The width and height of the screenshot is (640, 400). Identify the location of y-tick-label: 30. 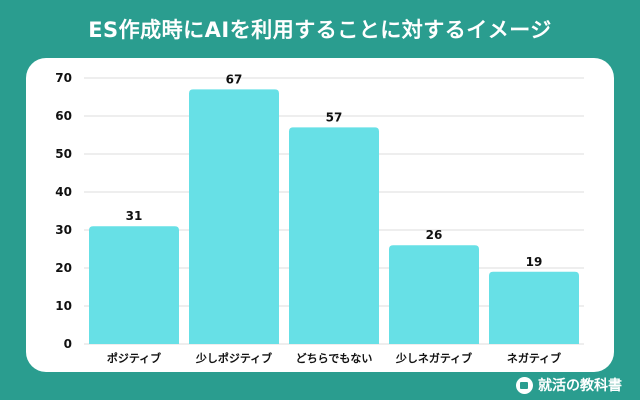
(63, 230).